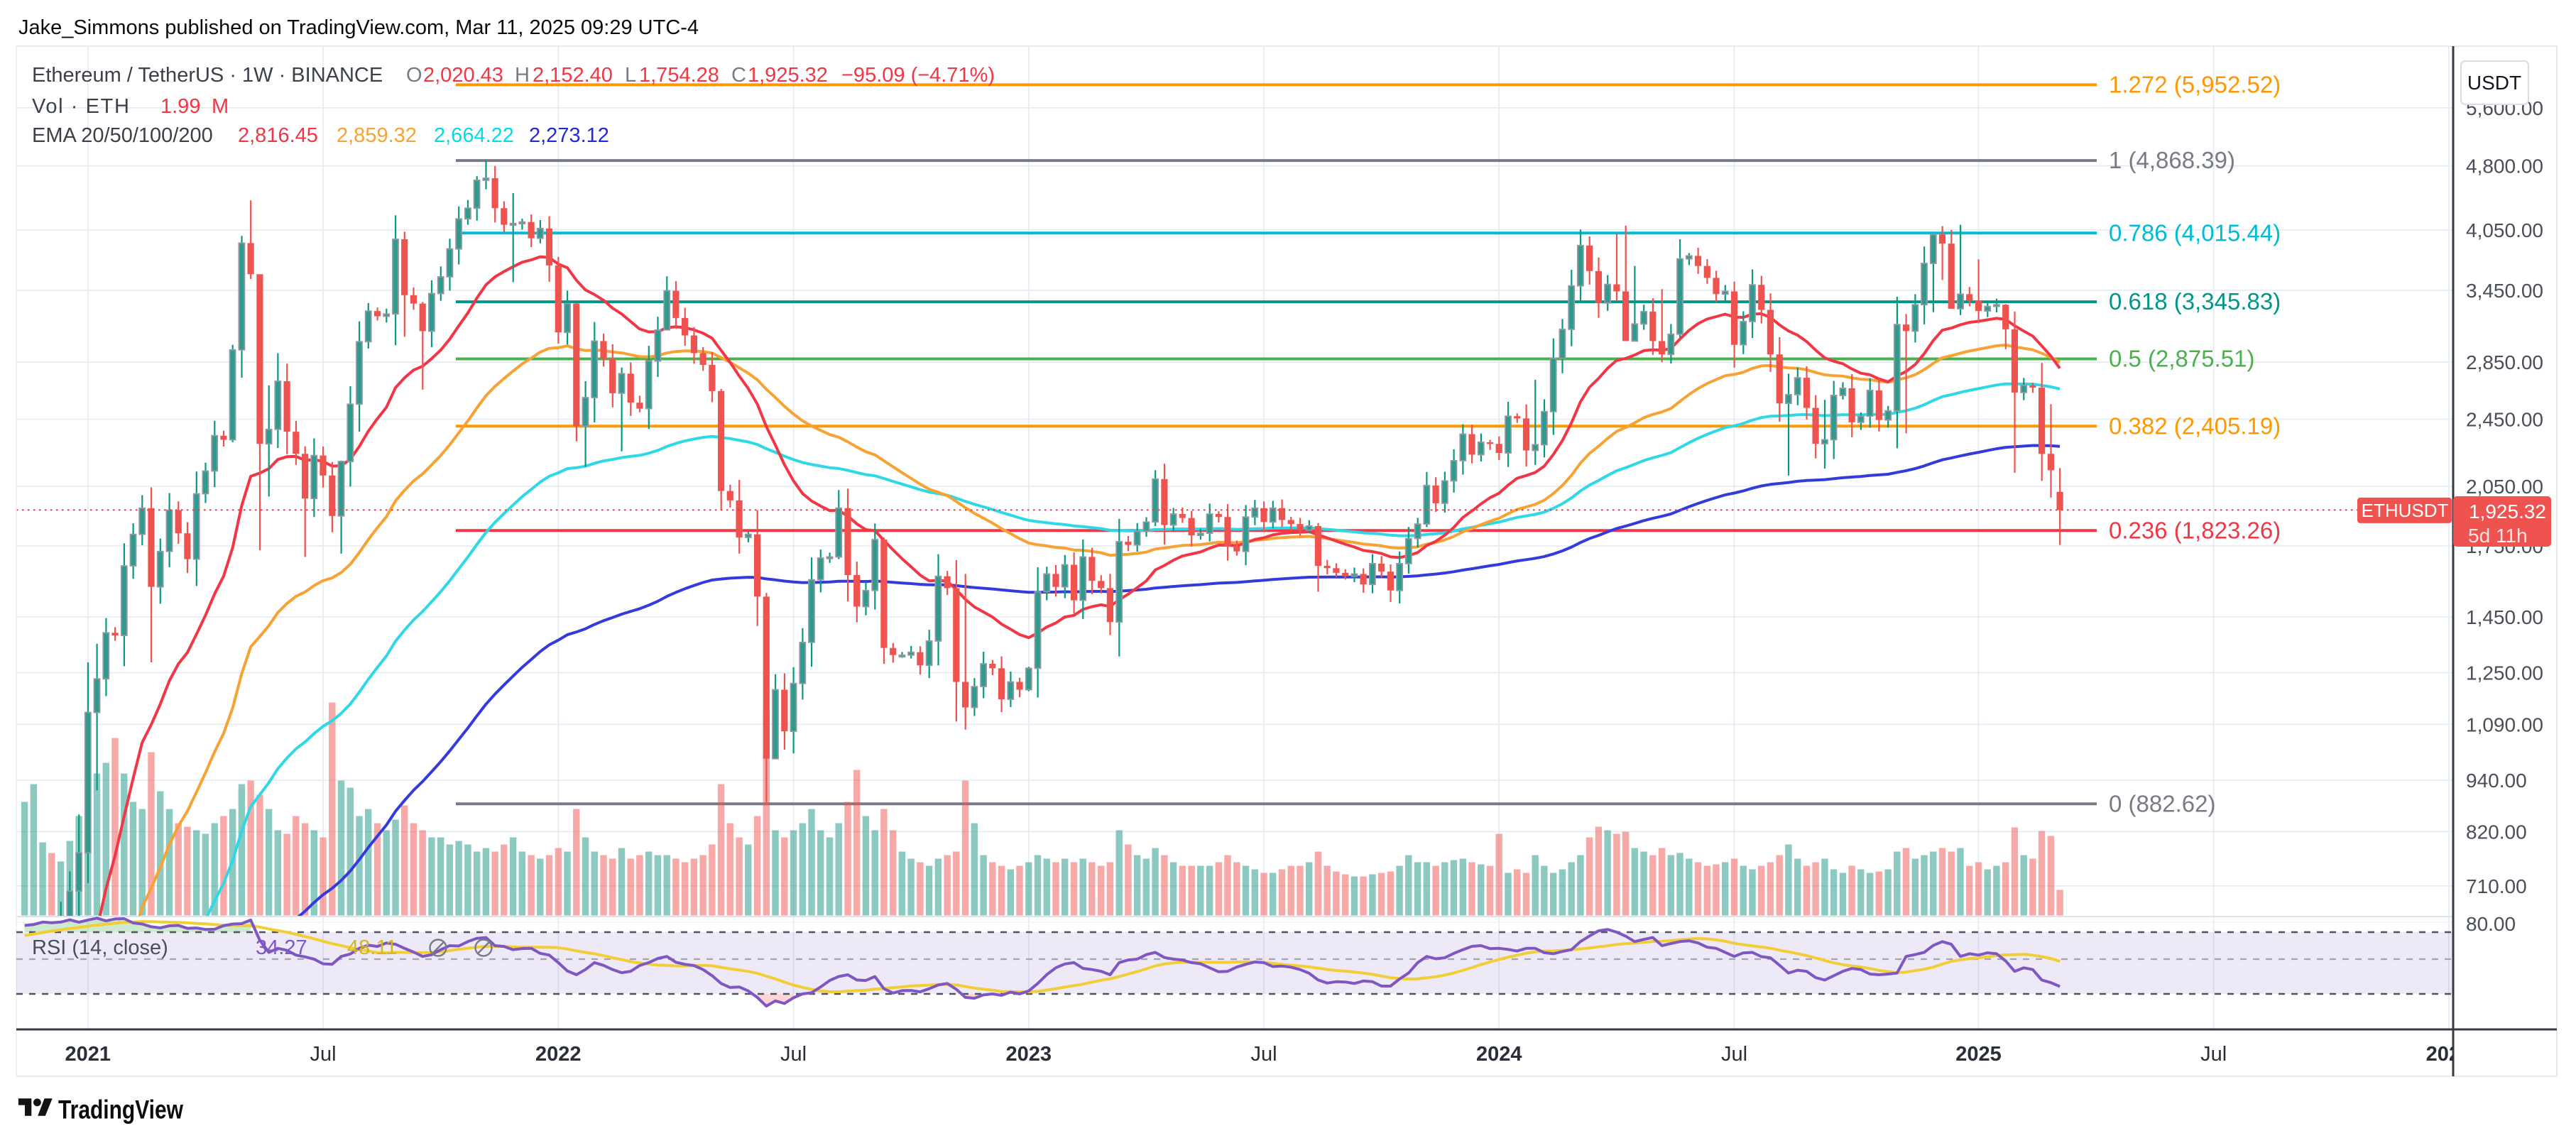 This screenshot has height=1143, width=2576. Describe the element at coordinates (2496, 886) in the screenshot. I see `svg-text: 710.00` at that location.